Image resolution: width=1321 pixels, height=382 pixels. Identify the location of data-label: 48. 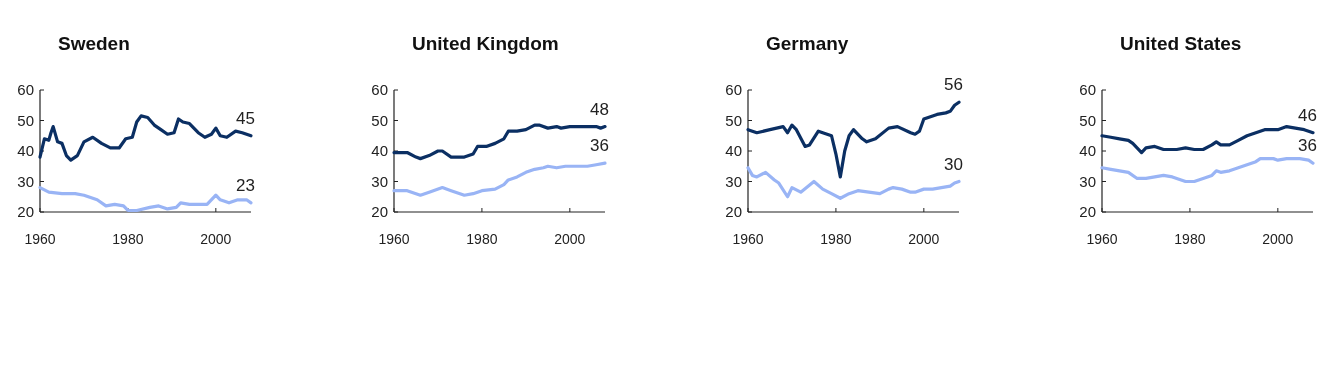
(599, 109).